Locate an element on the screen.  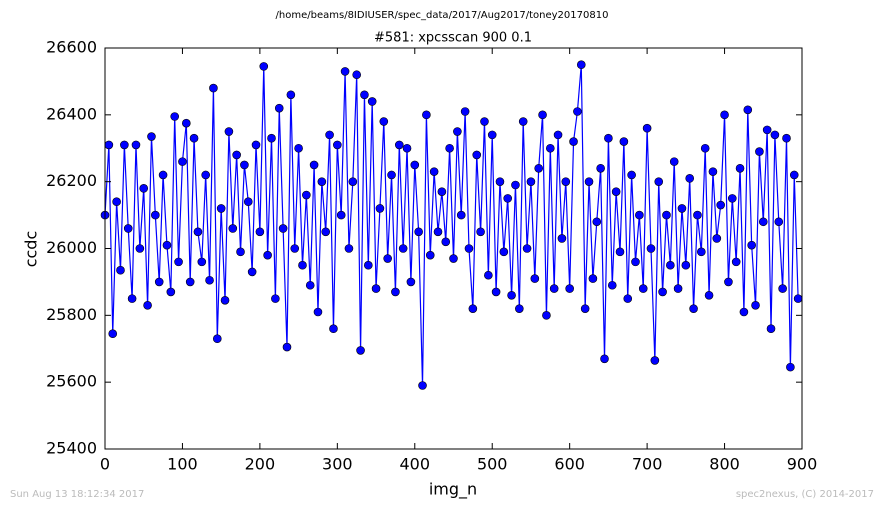
x-tick-label: 800 is located at coordinates (724, 464).